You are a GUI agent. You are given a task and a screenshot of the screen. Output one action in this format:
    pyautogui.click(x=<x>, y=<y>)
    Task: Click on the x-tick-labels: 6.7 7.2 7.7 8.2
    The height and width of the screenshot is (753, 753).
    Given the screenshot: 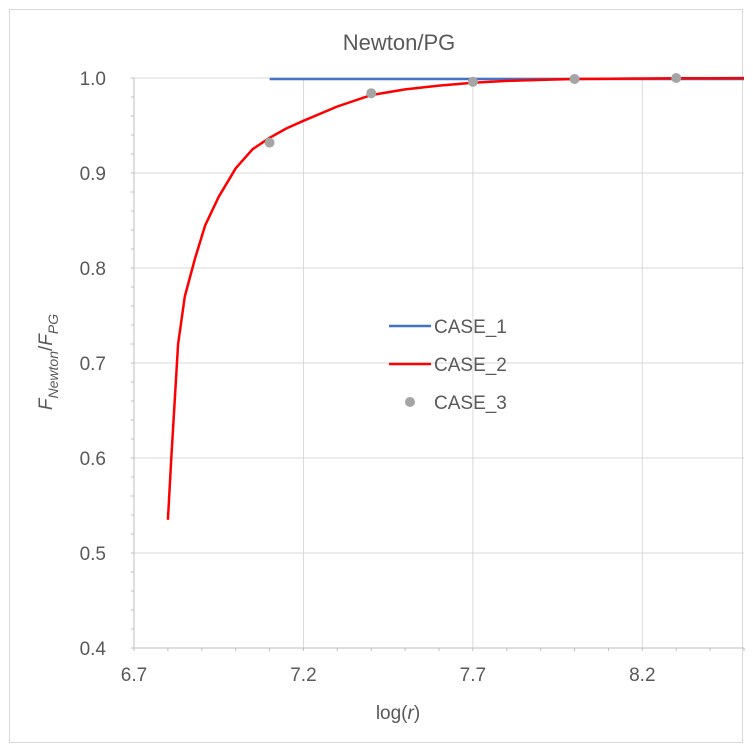 What is the action you would take?
    pyautogui.click(x=388, y=675)
    